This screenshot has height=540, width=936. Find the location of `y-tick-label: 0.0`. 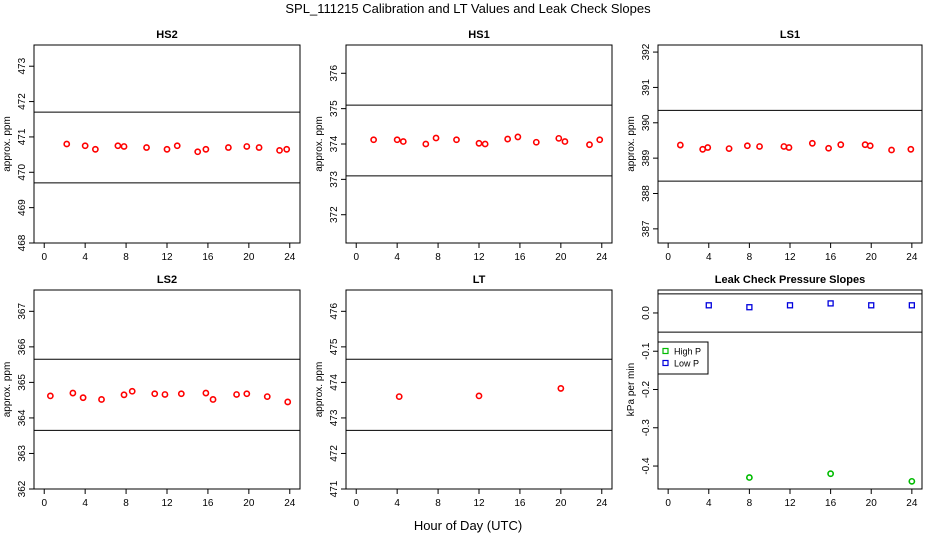

y-tick-label: 0.0 is located at coordinates (646, 313).